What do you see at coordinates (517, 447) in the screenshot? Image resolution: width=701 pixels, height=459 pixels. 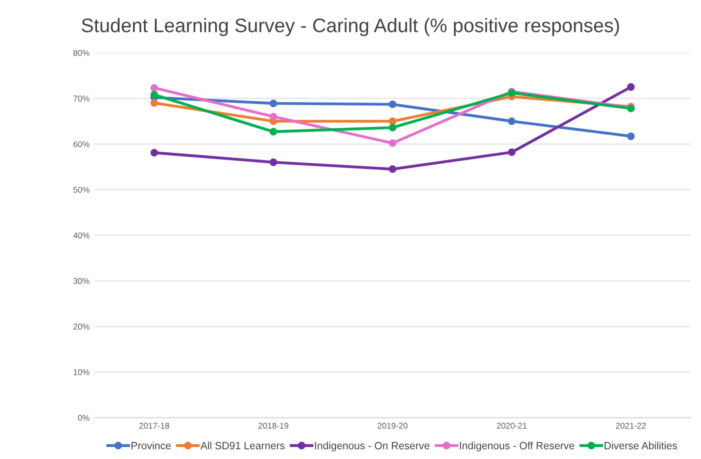 I see `legend-label: Indigenous - Off Reserve` at bounding box center [517, 447].